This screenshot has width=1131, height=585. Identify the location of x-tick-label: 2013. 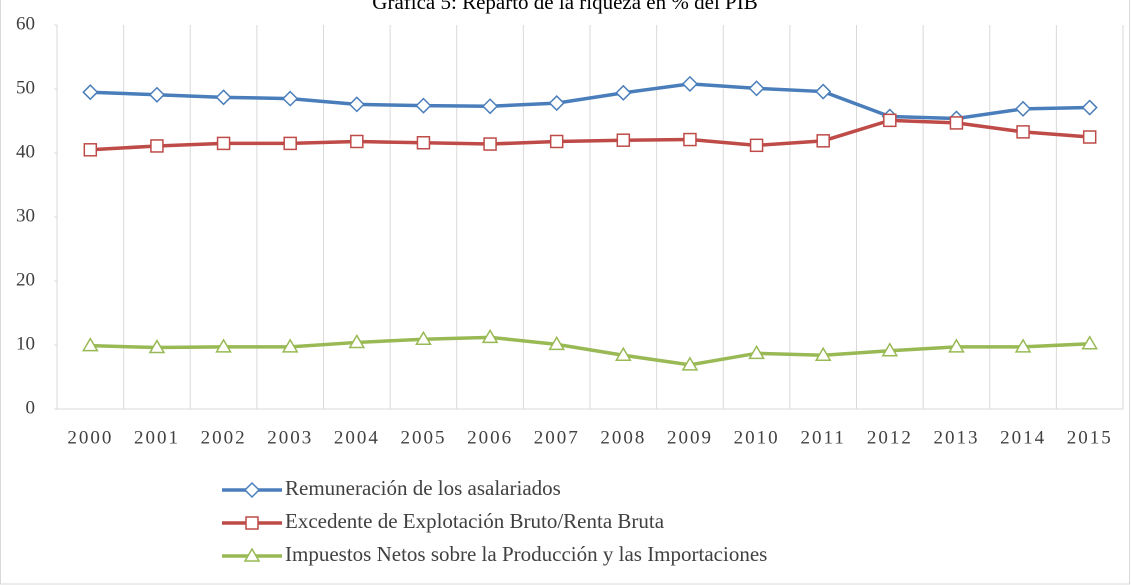
(956, 437).